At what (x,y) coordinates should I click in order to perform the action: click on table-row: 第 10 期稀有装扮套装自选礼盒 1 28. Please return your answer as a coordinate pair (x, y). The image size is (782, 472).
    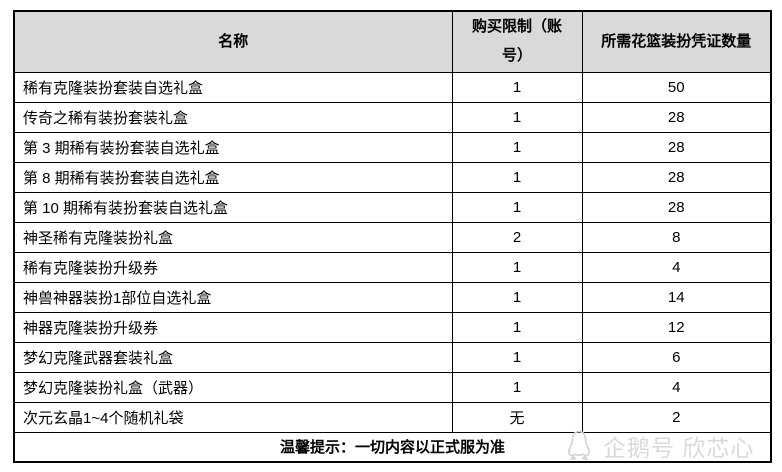
    Looking at the image, I should click on (392, 207).